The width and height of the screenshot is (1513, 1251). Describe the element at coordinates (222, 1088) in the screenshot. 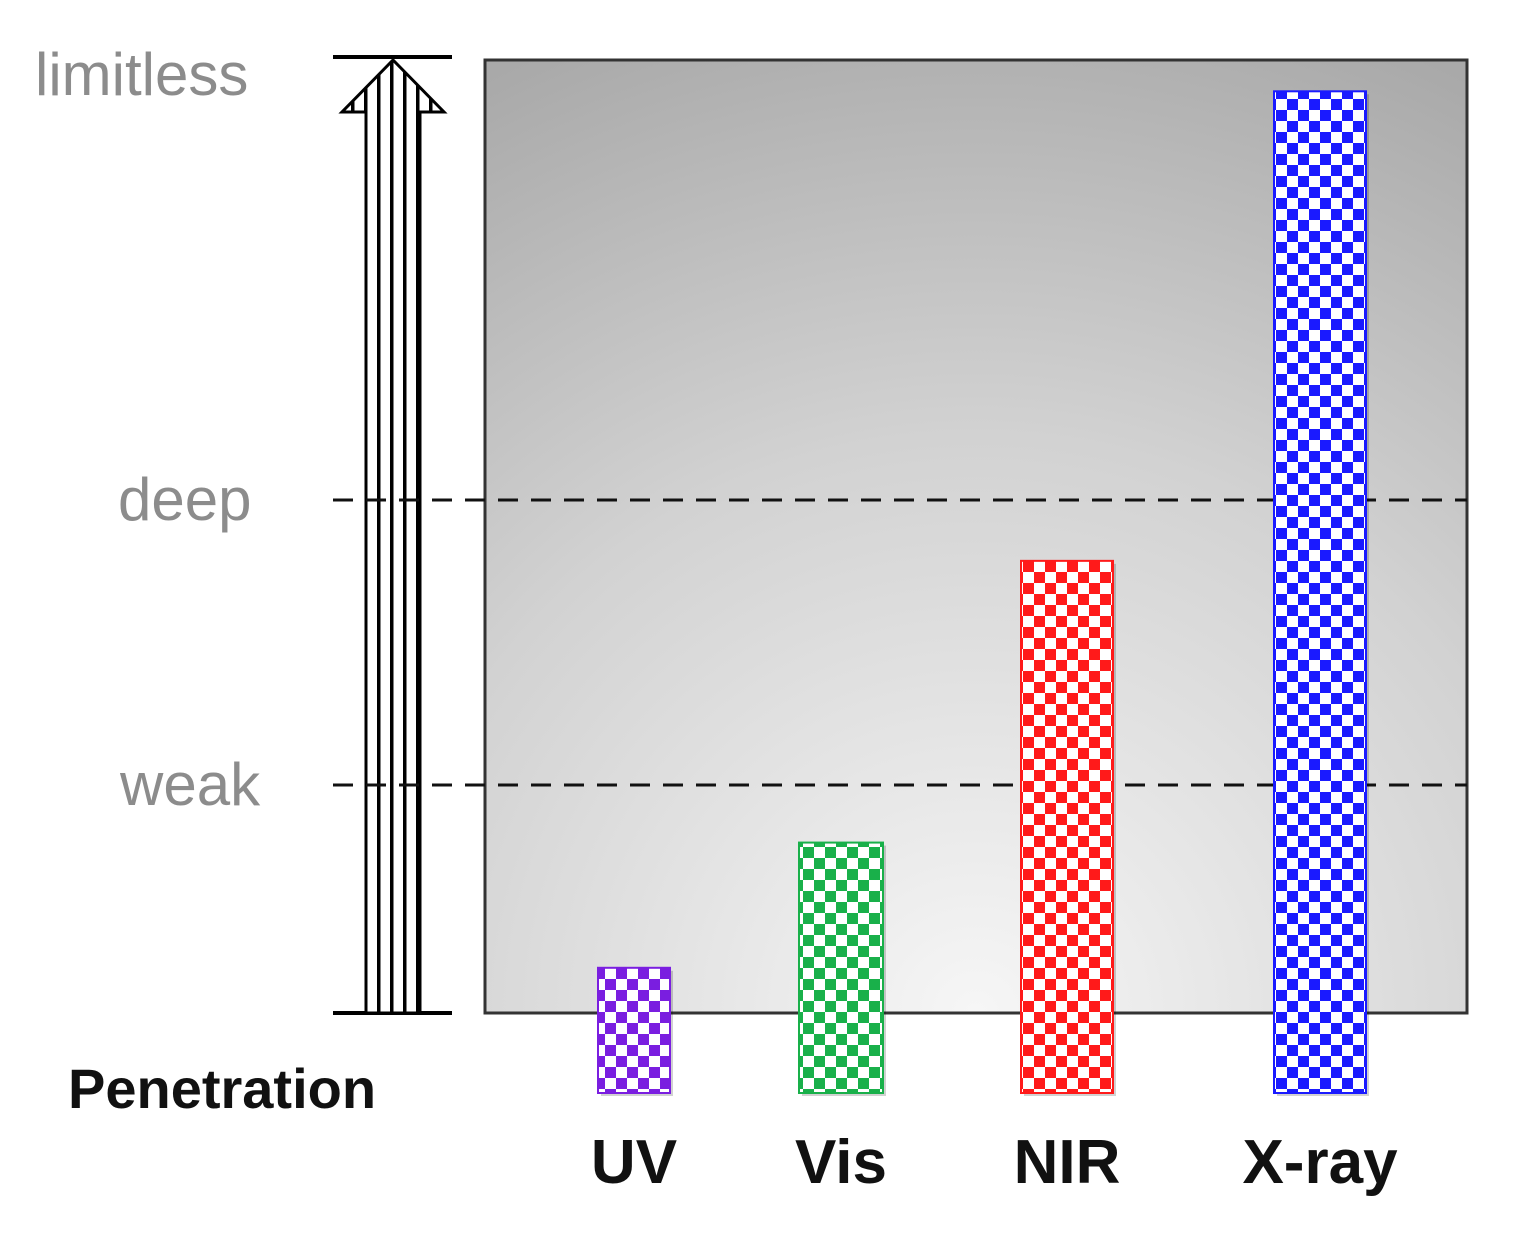

I see `y-axis-label: Penetration` at that location.